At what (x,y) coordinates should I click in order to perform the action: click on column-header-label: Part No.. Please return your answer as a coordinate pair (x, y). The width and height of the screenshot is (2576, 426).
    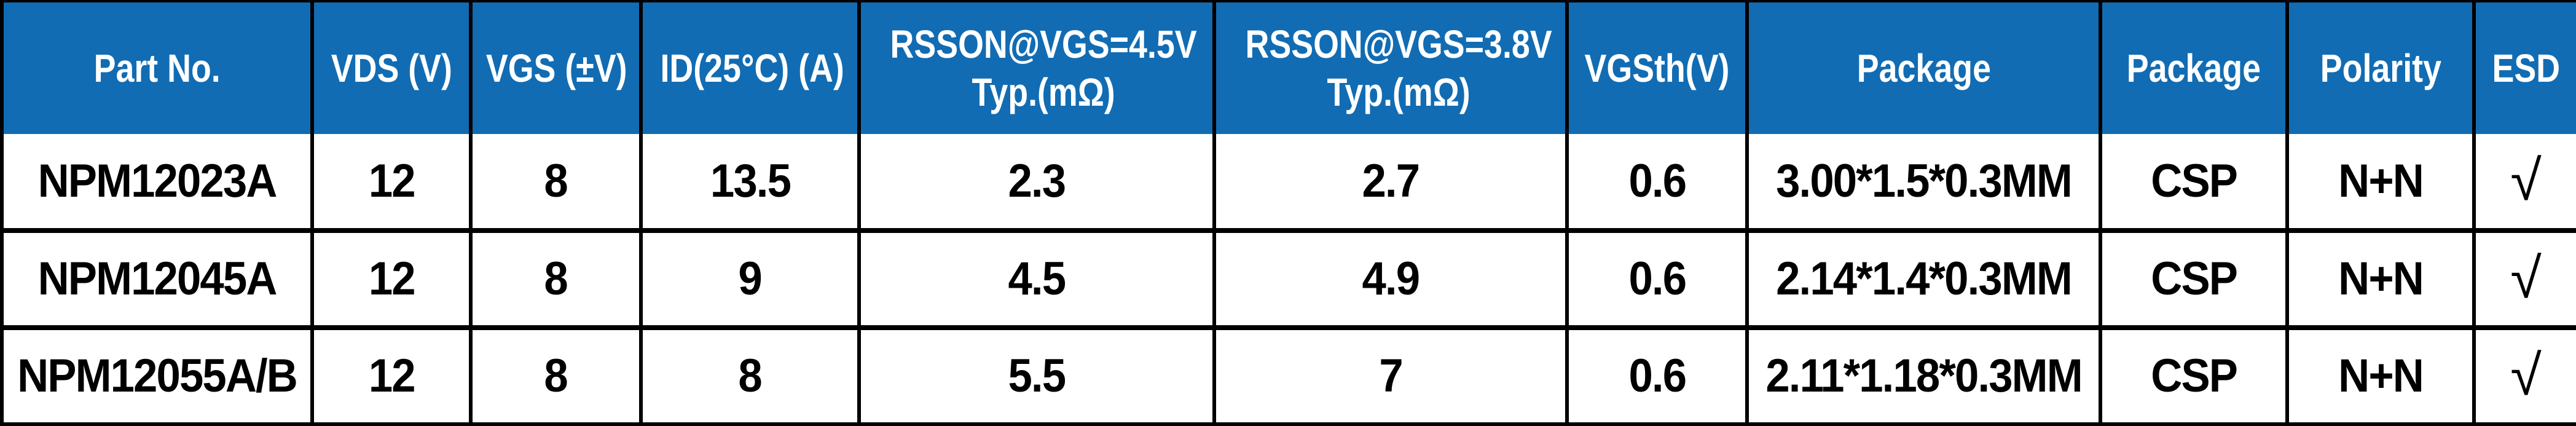
    Looking at the image, I should click on (157, 67).